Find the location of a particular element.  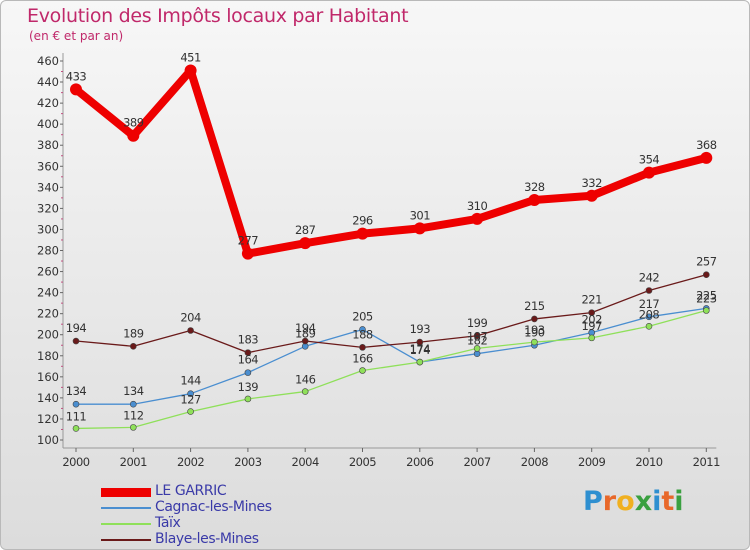

data-label: 188 is located at coordinates (362, 334).